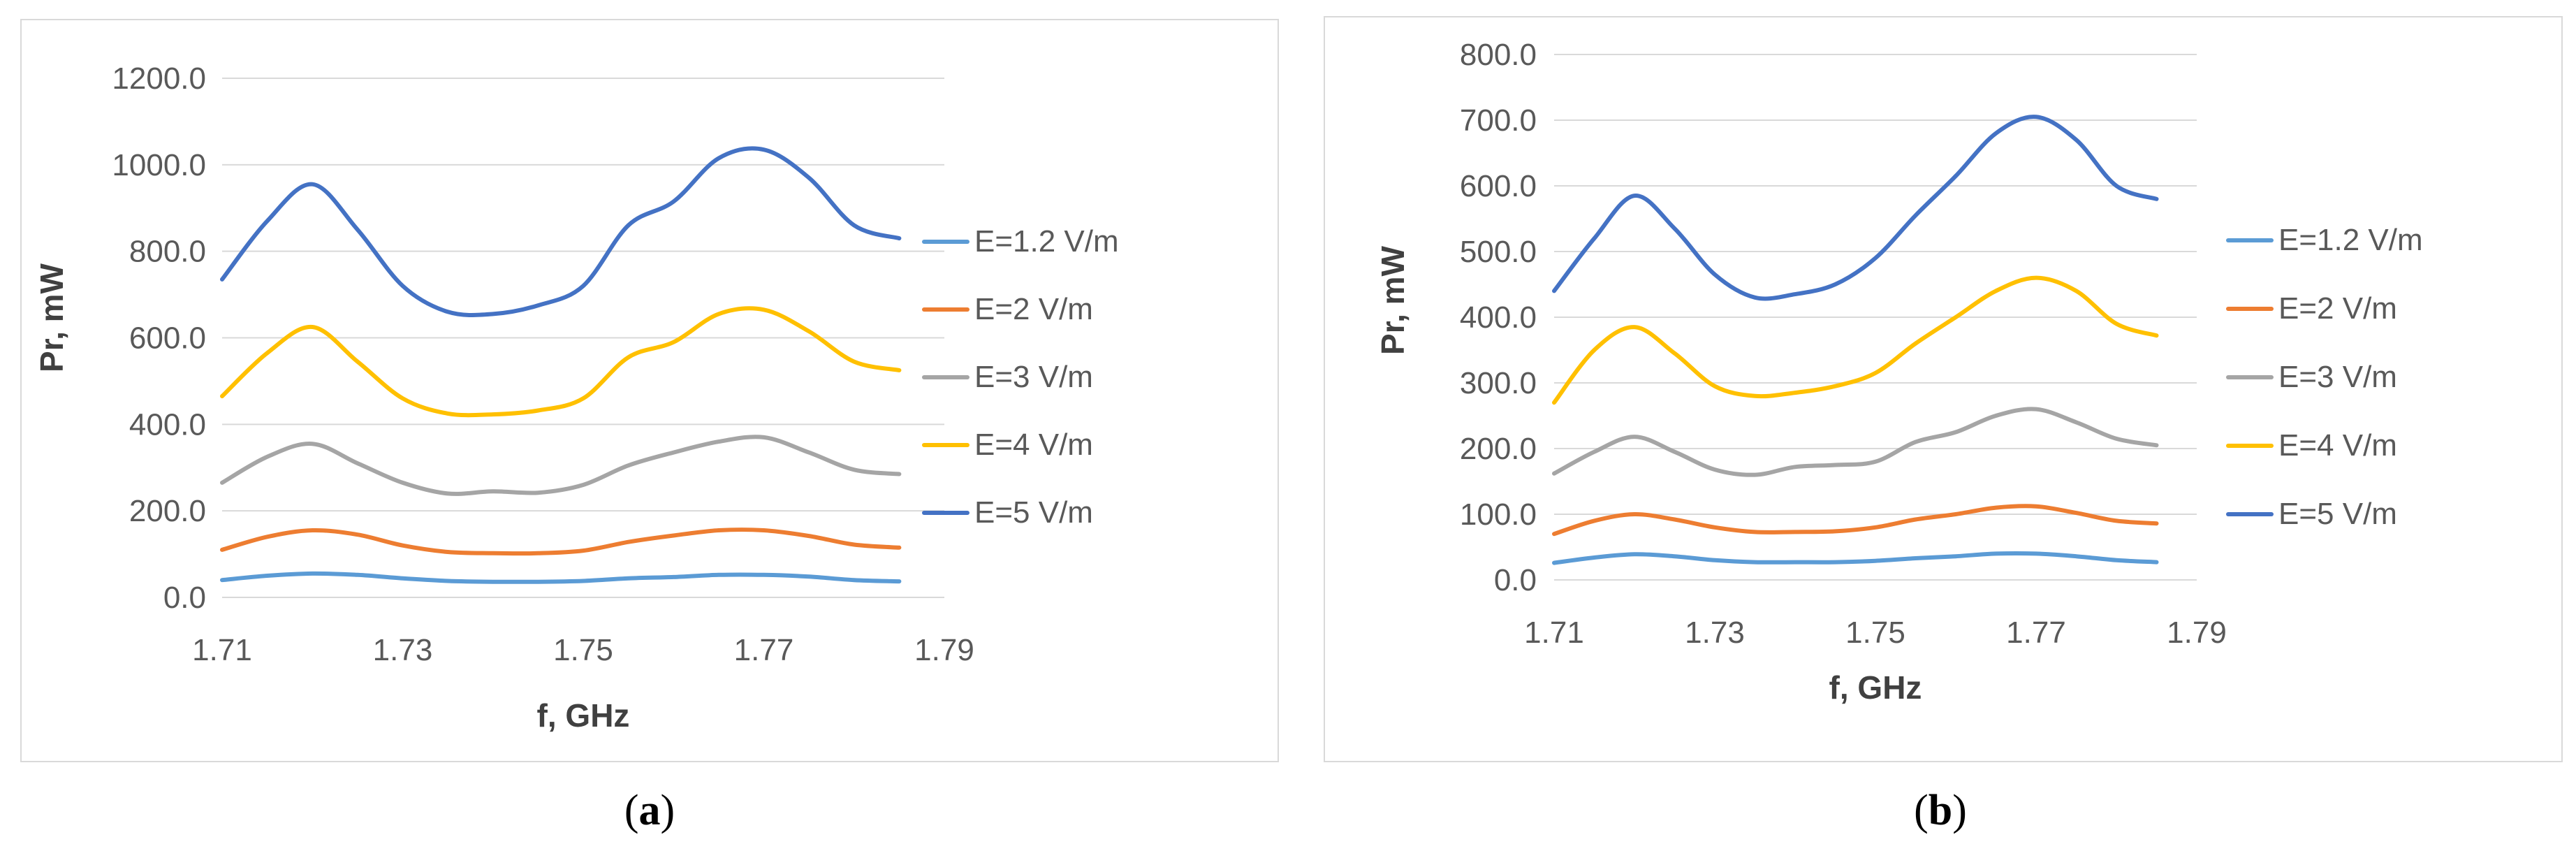 The image size is (2576, 851). Describe the element at coordinates (583, 715) in the screenshot. I see `x-axis-title-a: f, GHz` at that location.